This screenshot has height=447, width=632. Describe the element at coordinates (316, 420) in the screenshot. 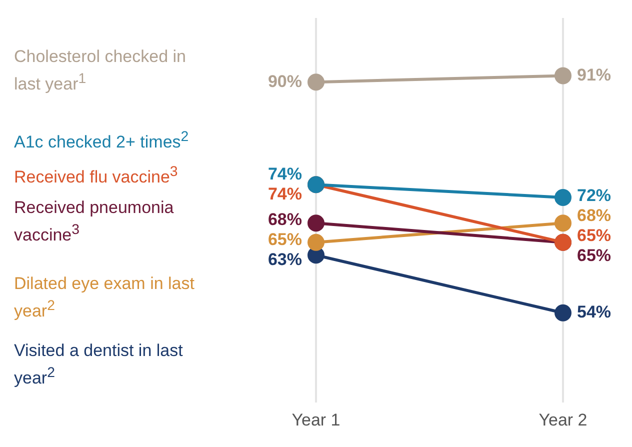

I see `x-tick-label: Year 1` at that location.